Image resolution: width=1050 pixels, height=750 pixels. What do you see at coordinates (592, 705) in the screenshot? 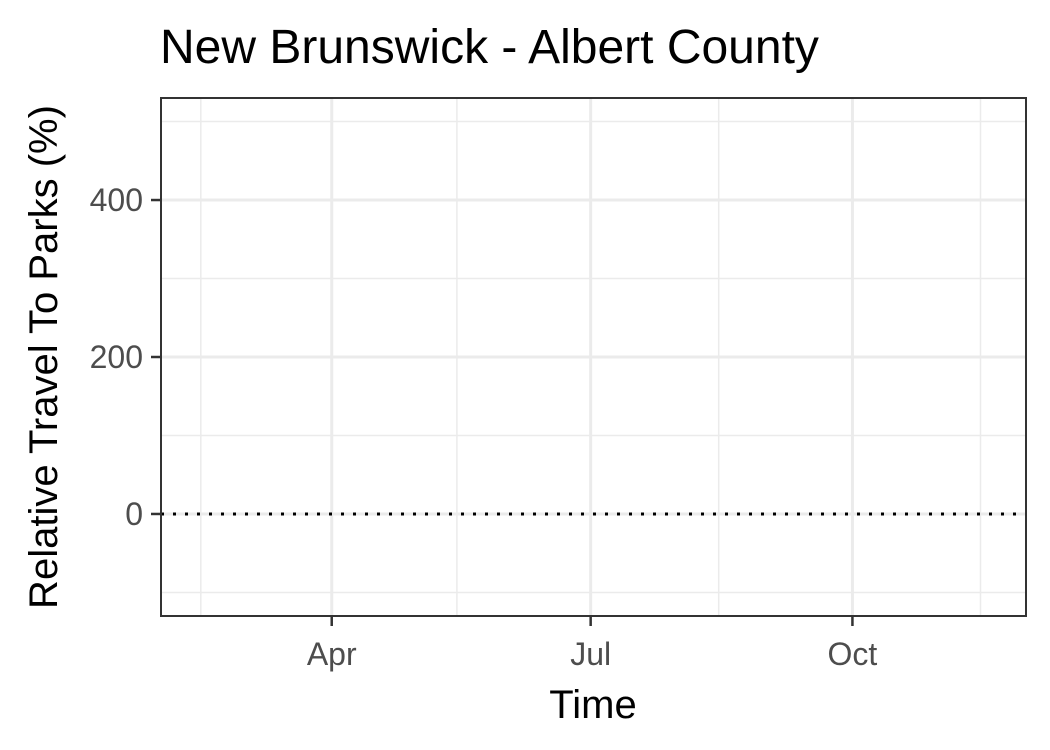
I see `x-axis-title: Time` at bounding box center [592, 705].